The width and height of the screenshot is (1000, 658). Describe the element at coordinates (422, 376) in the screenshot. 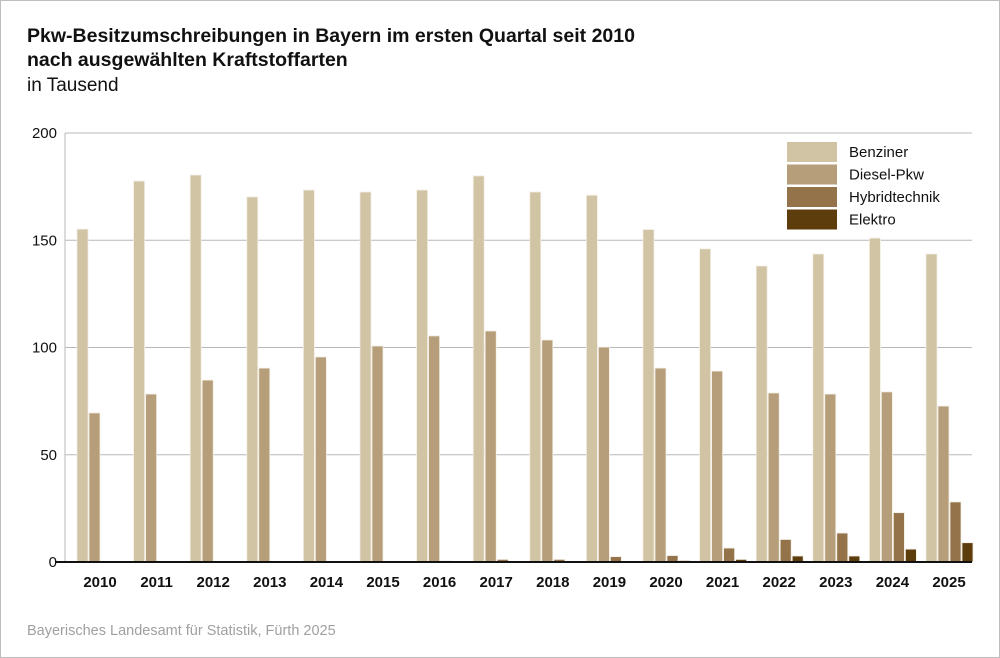

I see `bar-benziner-2016` at that location.